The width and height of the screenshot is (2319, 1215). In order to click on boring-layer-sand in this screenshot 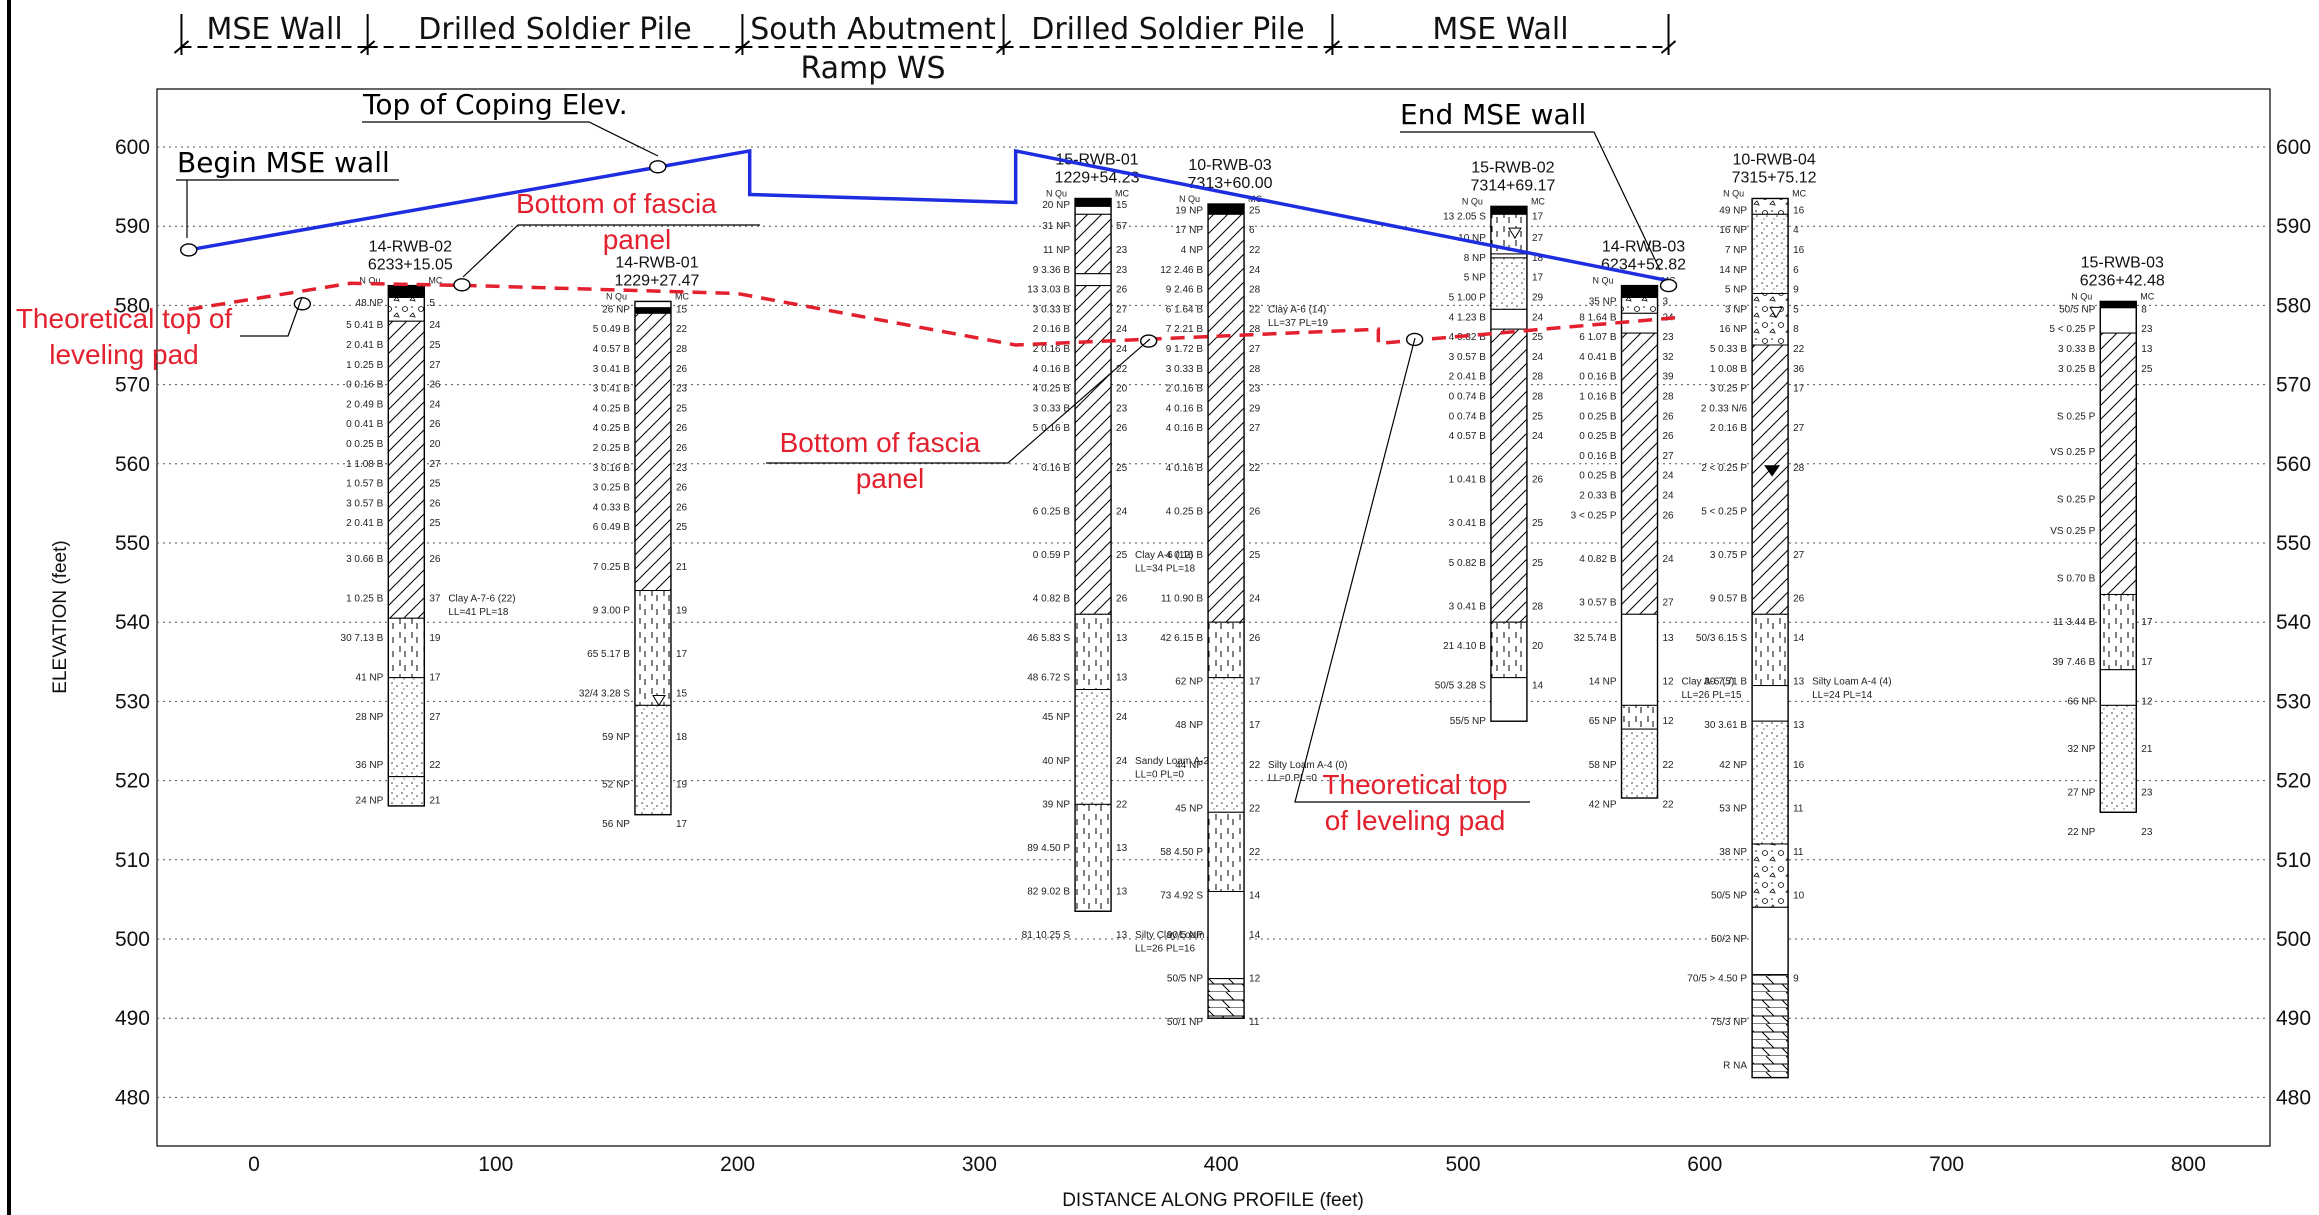, I will do `click(1770, 782)`.